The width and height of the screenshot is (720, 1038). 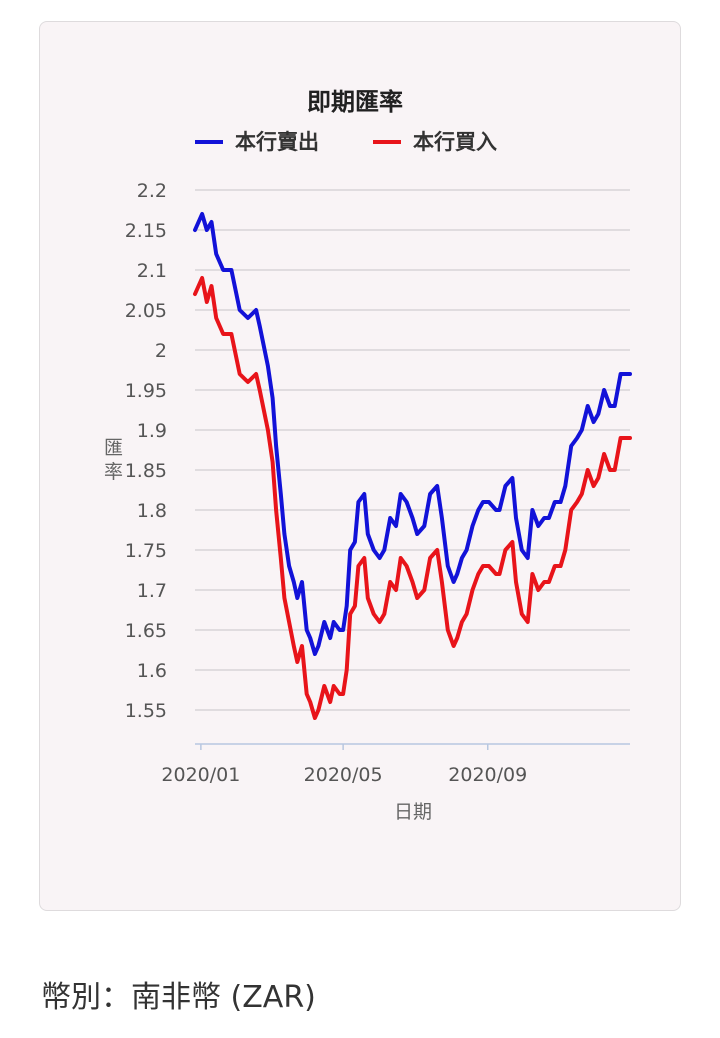 I want to click on currency-label: 幣別：南非幣 (ZAR), so click(x=178, y=997).